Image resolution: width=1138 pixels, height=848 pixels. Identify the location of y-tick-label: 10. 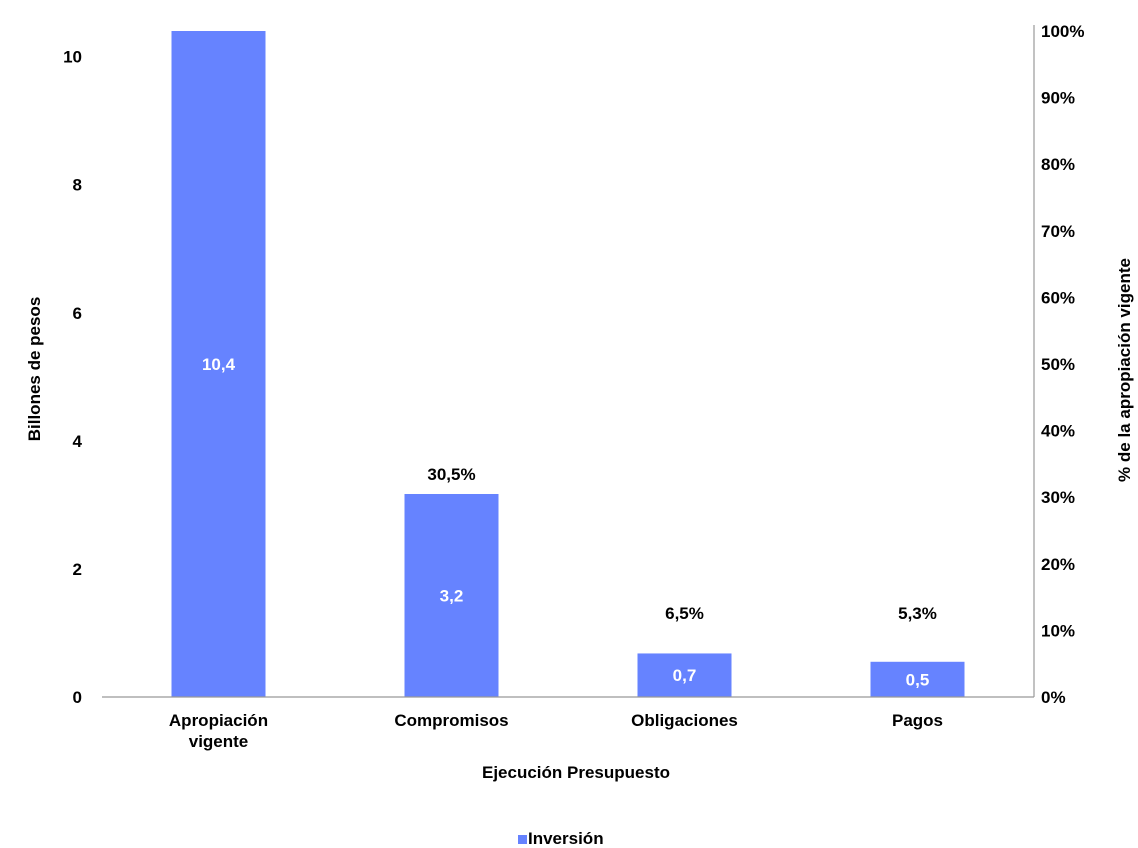
(72, 57).